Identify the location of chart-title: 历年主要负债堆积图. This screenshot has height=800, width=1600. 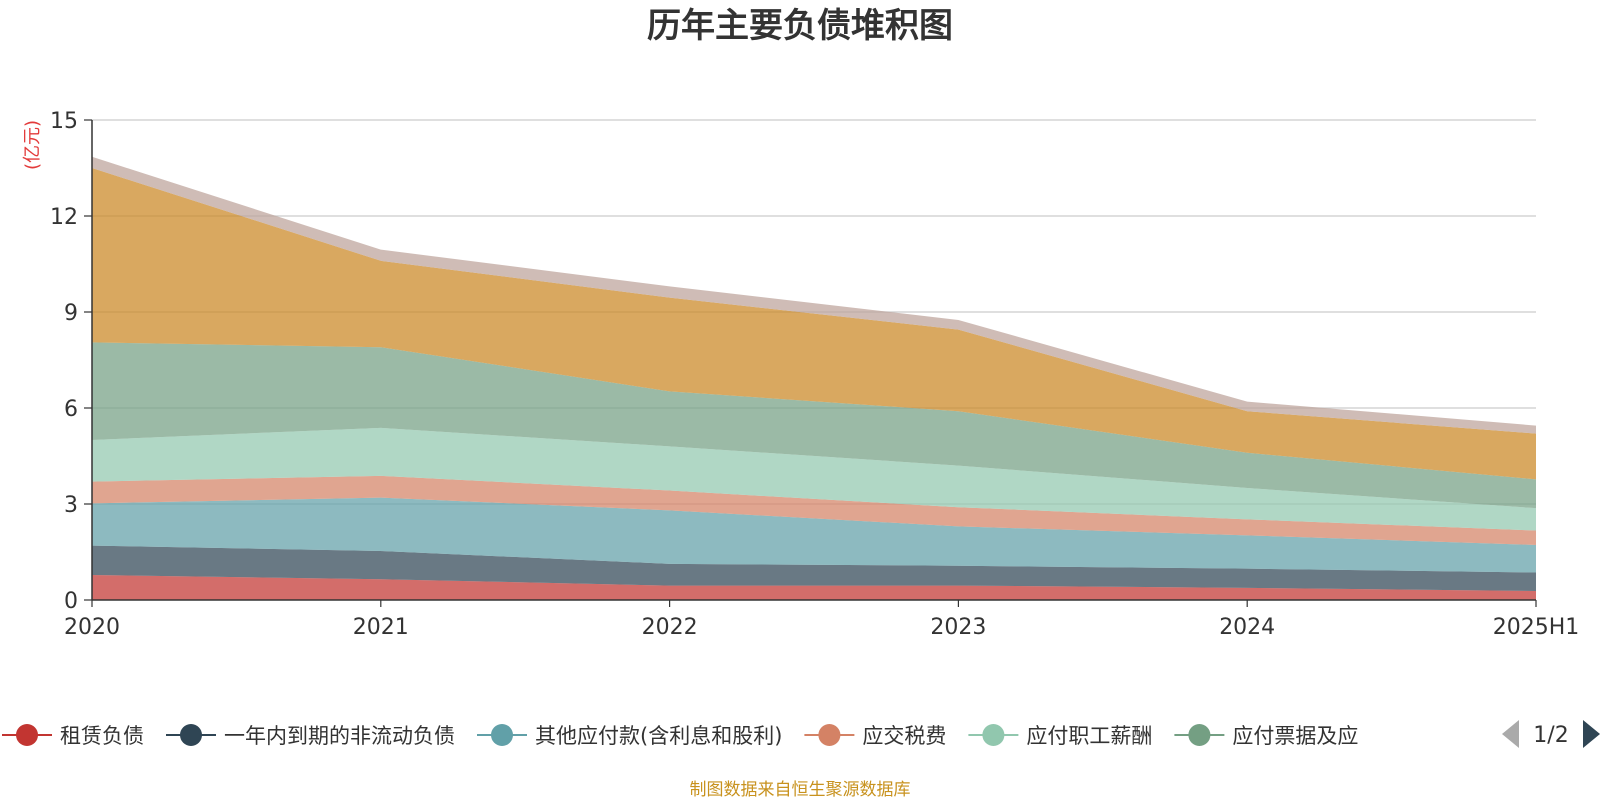
(800, 26).